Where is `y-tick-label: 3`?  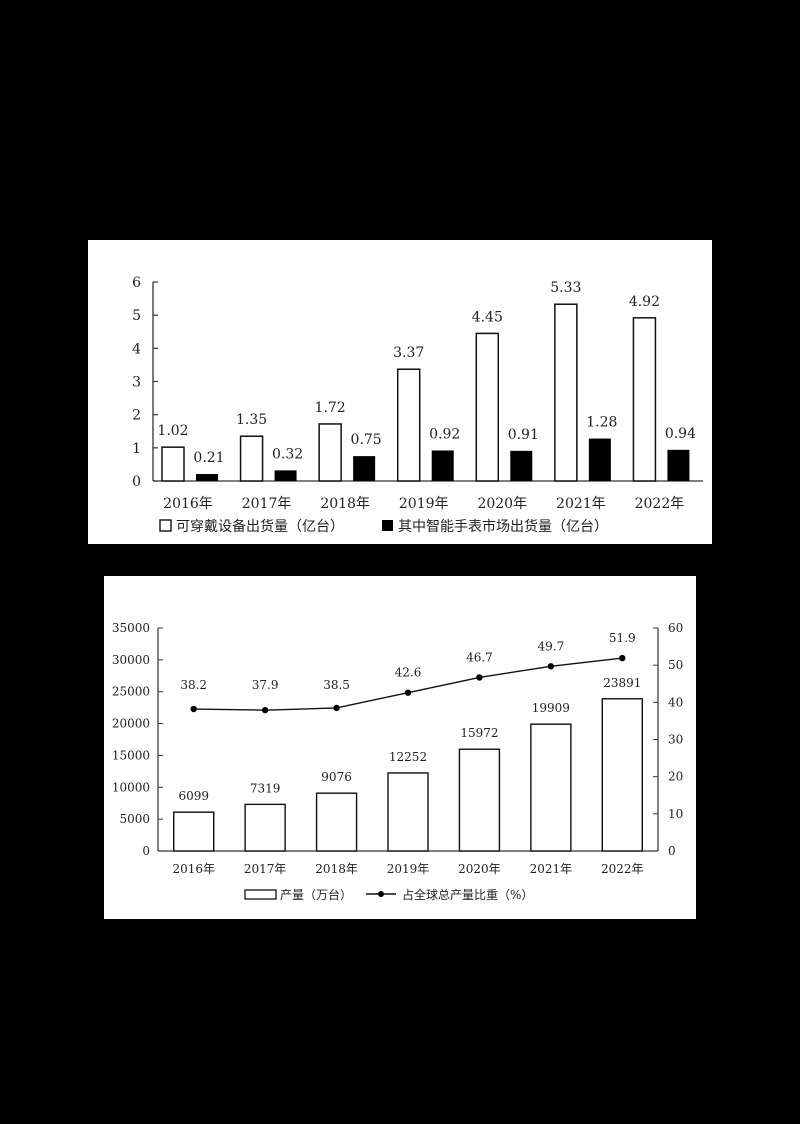
y-tick-label: 3 is located at coordinates (136, 383).